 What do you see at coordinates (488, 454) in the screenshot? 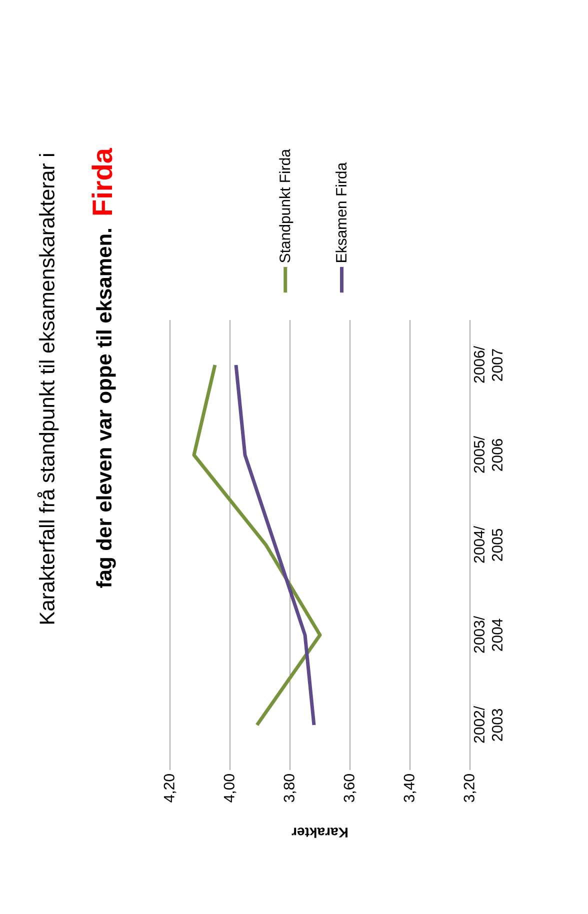
I see `y-tick-label: 2005/ 2006` at bounding box center [488, 454].